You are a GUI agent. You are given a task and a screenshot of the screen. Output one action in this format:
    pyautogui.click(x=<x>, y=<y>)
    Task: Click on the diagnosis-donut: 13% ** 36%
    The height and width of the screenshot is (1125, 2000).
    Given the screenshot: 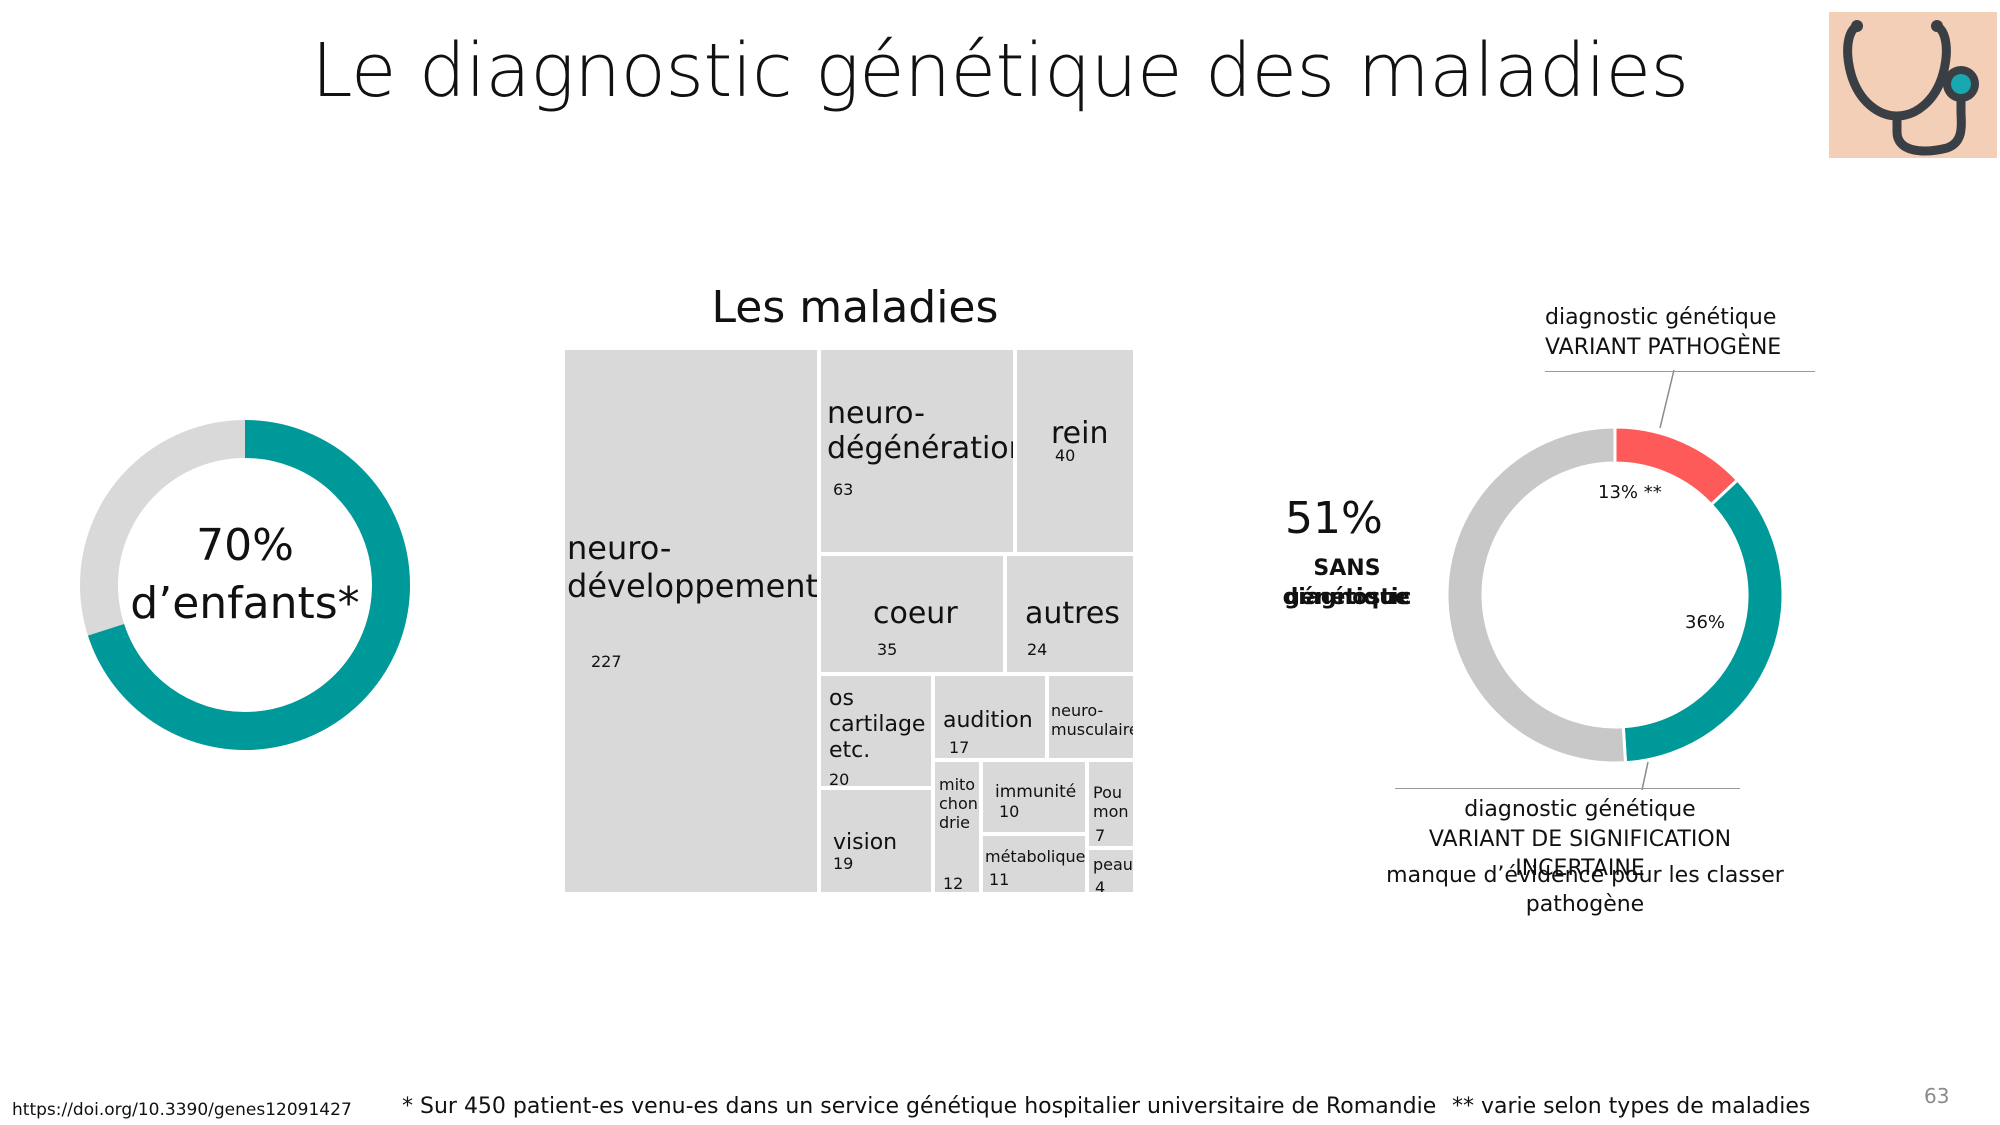 What is the action you would take?
    pyautogui.click(x=1615, y=580)
    